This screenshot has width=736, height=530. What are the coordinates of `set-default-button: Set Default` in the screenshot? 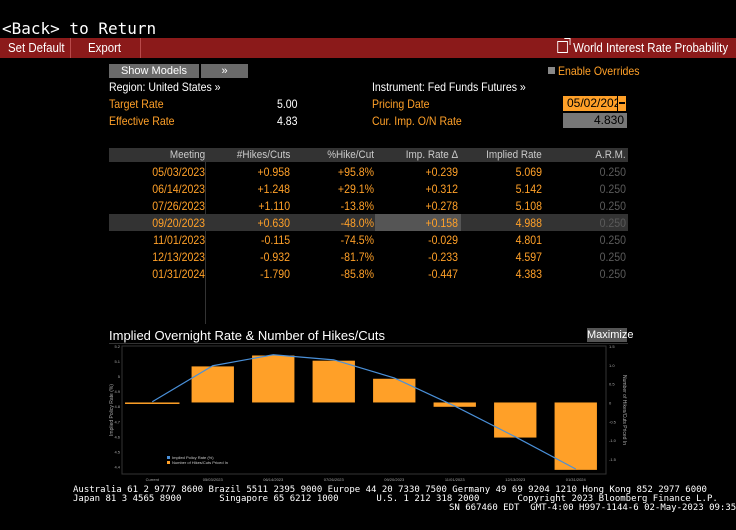 It's located at (36, 47).